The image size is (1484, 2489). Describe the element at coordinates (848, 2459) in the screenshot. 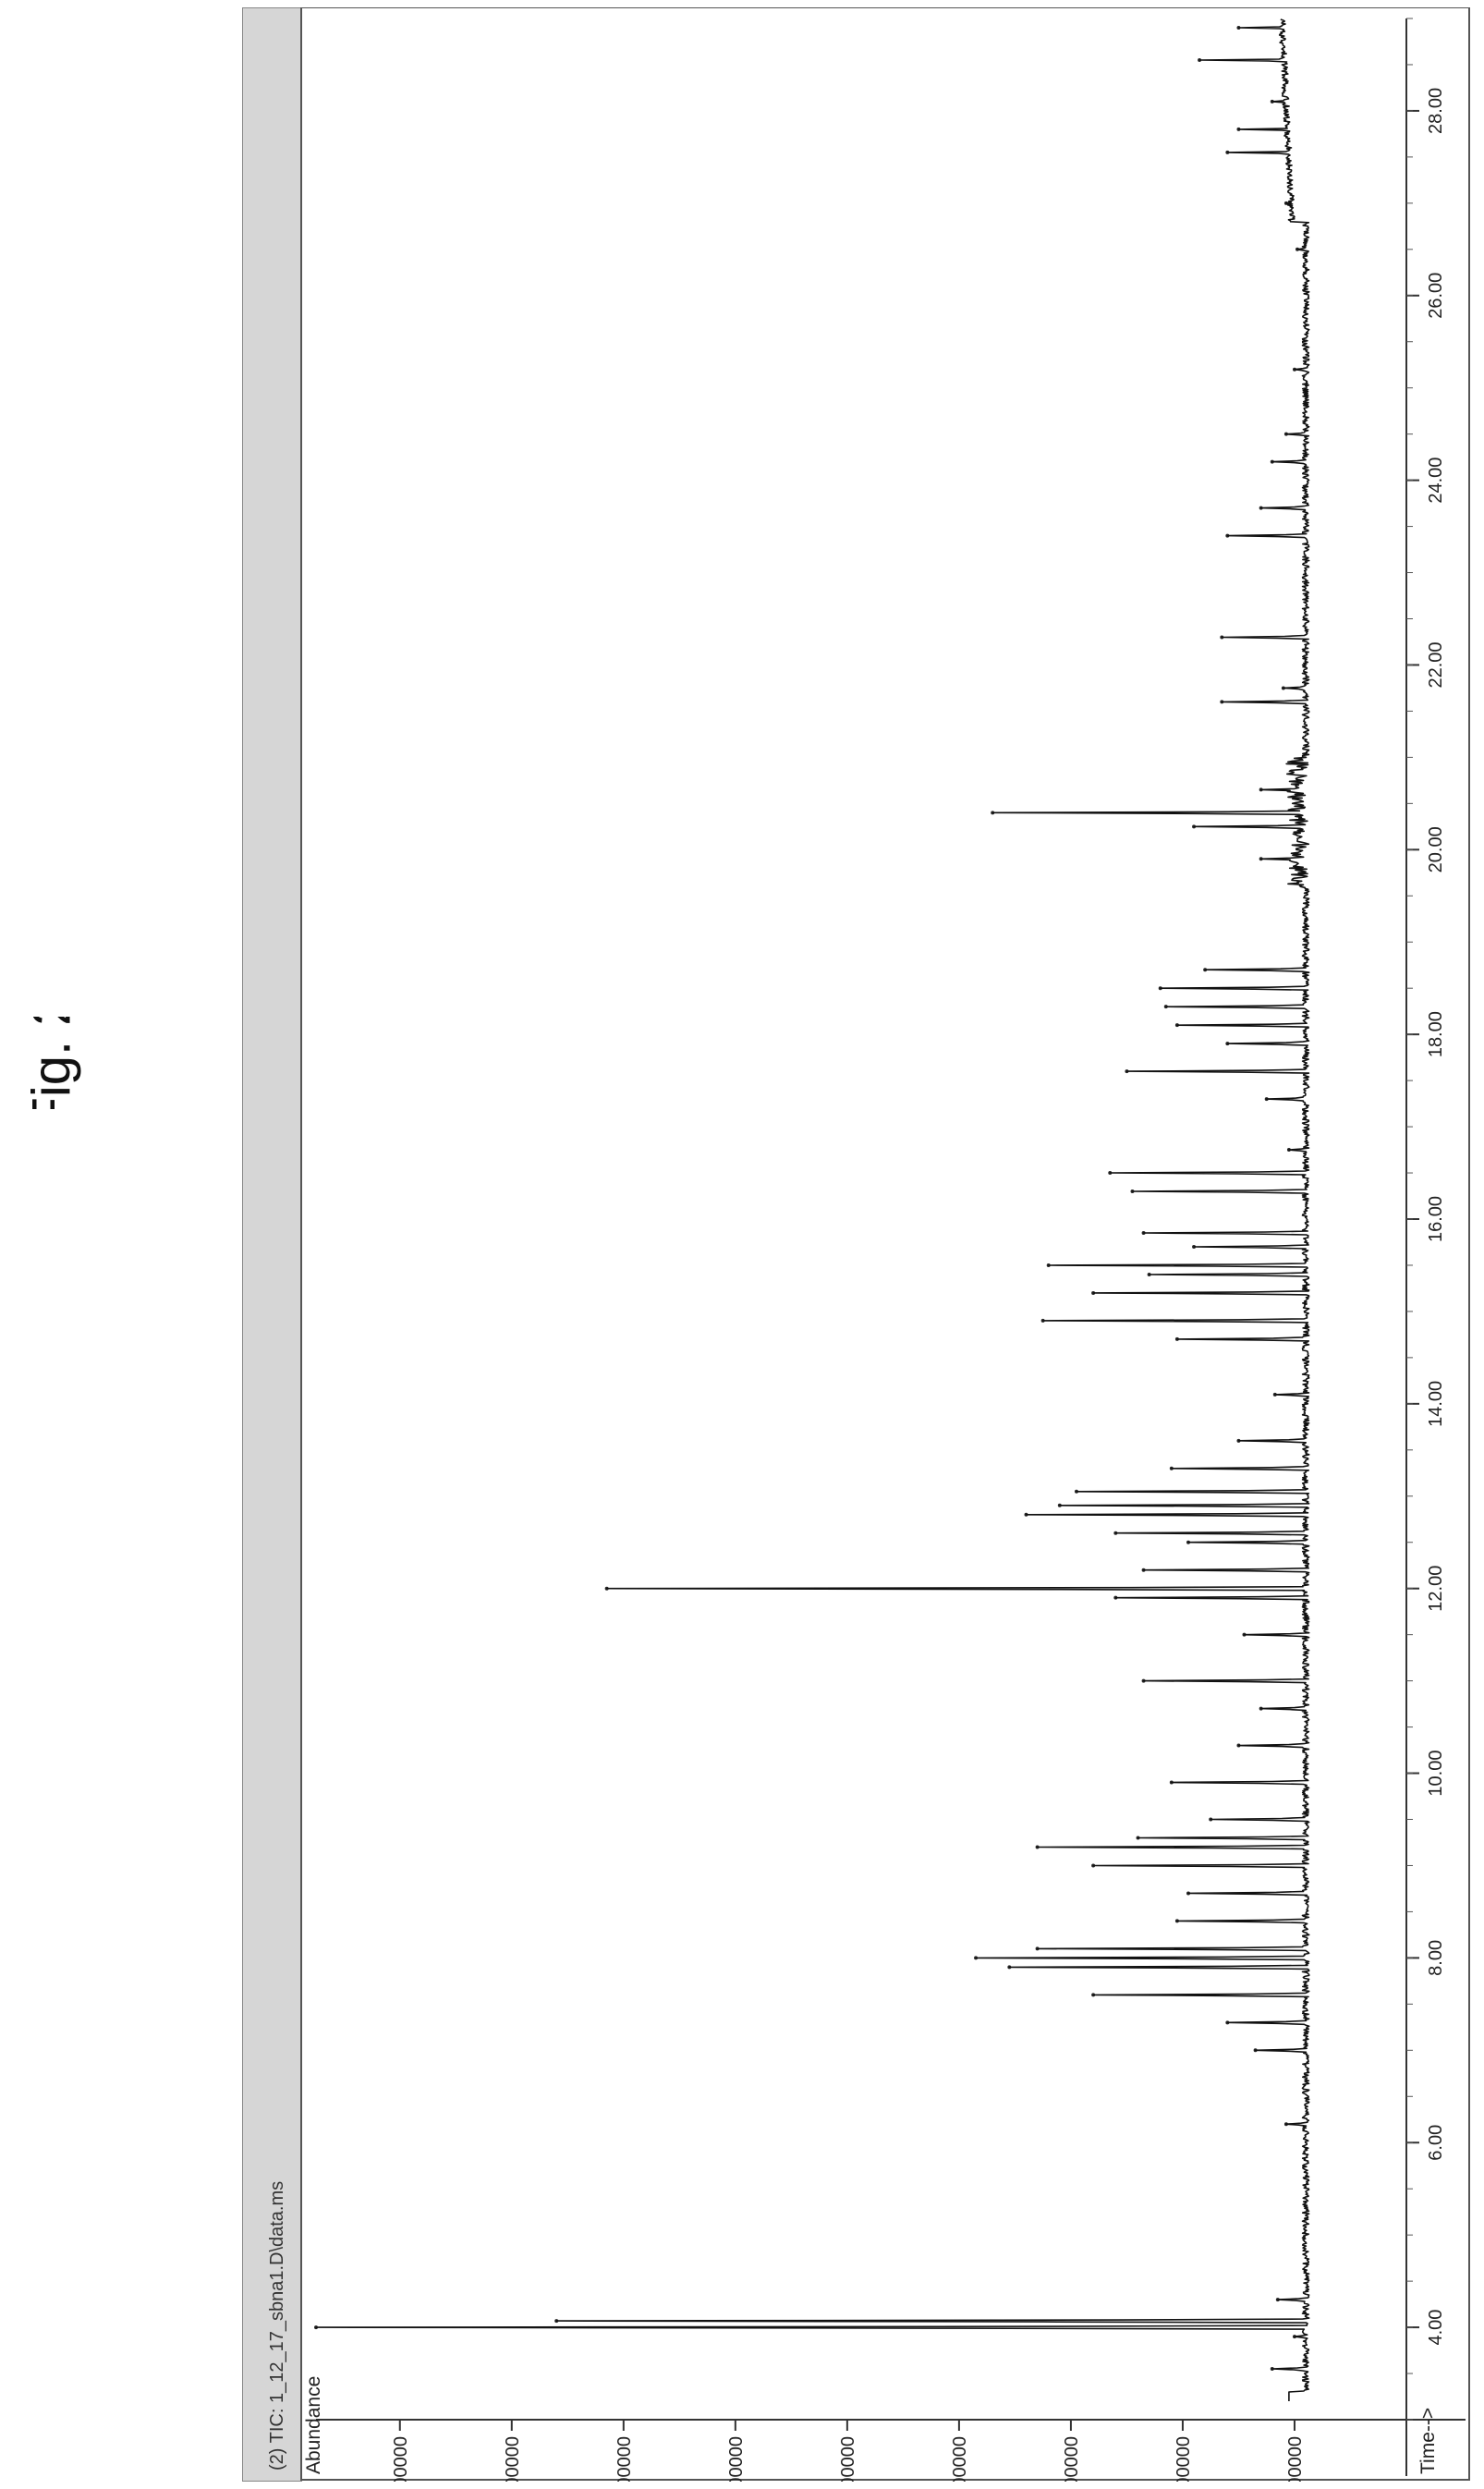

I see `abundance-tick-label: 1000000` at that location.